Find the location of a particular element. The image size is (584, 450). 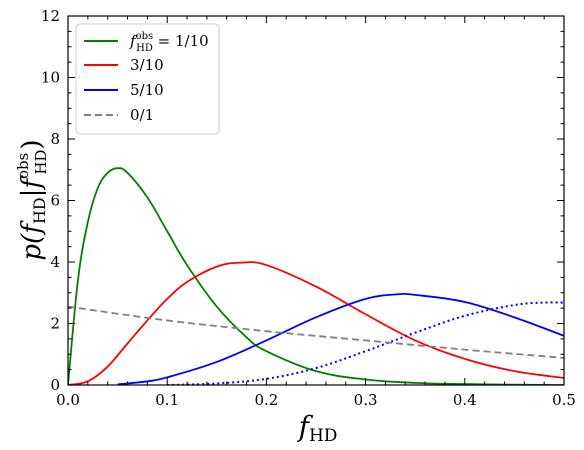

y-tick-label: 6 is located at coordinates (55, 201).